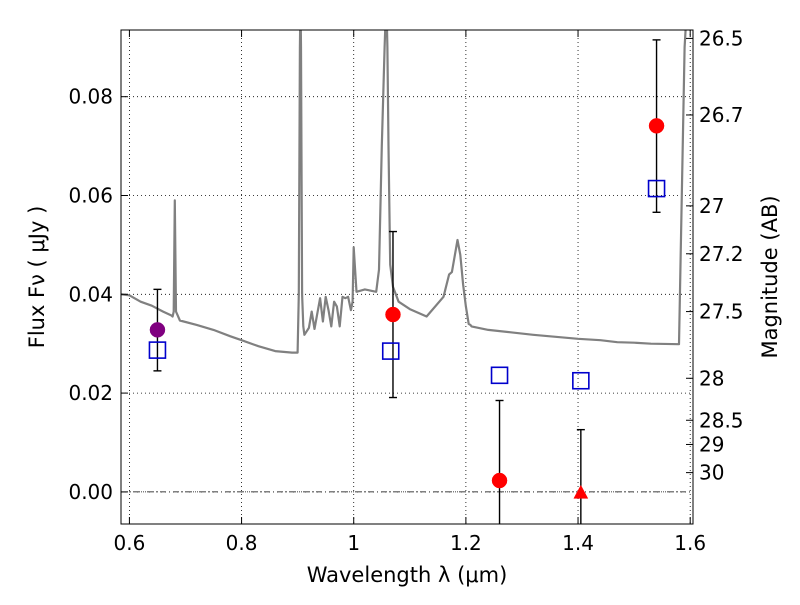 This screenshot has width=800, height=605. Describe the element at coordinates (721, 115) in the screenshot. I see `right-tick-label: 26.7` at that location.